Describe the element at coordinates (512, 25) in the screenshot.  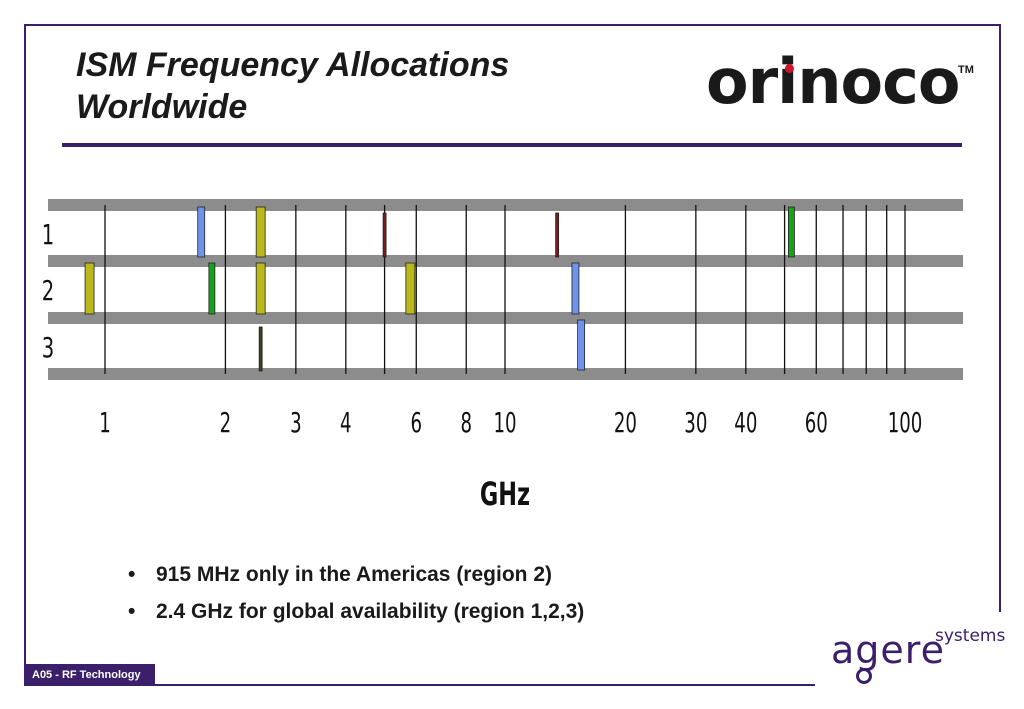
I see `frame-top-border` at that location.